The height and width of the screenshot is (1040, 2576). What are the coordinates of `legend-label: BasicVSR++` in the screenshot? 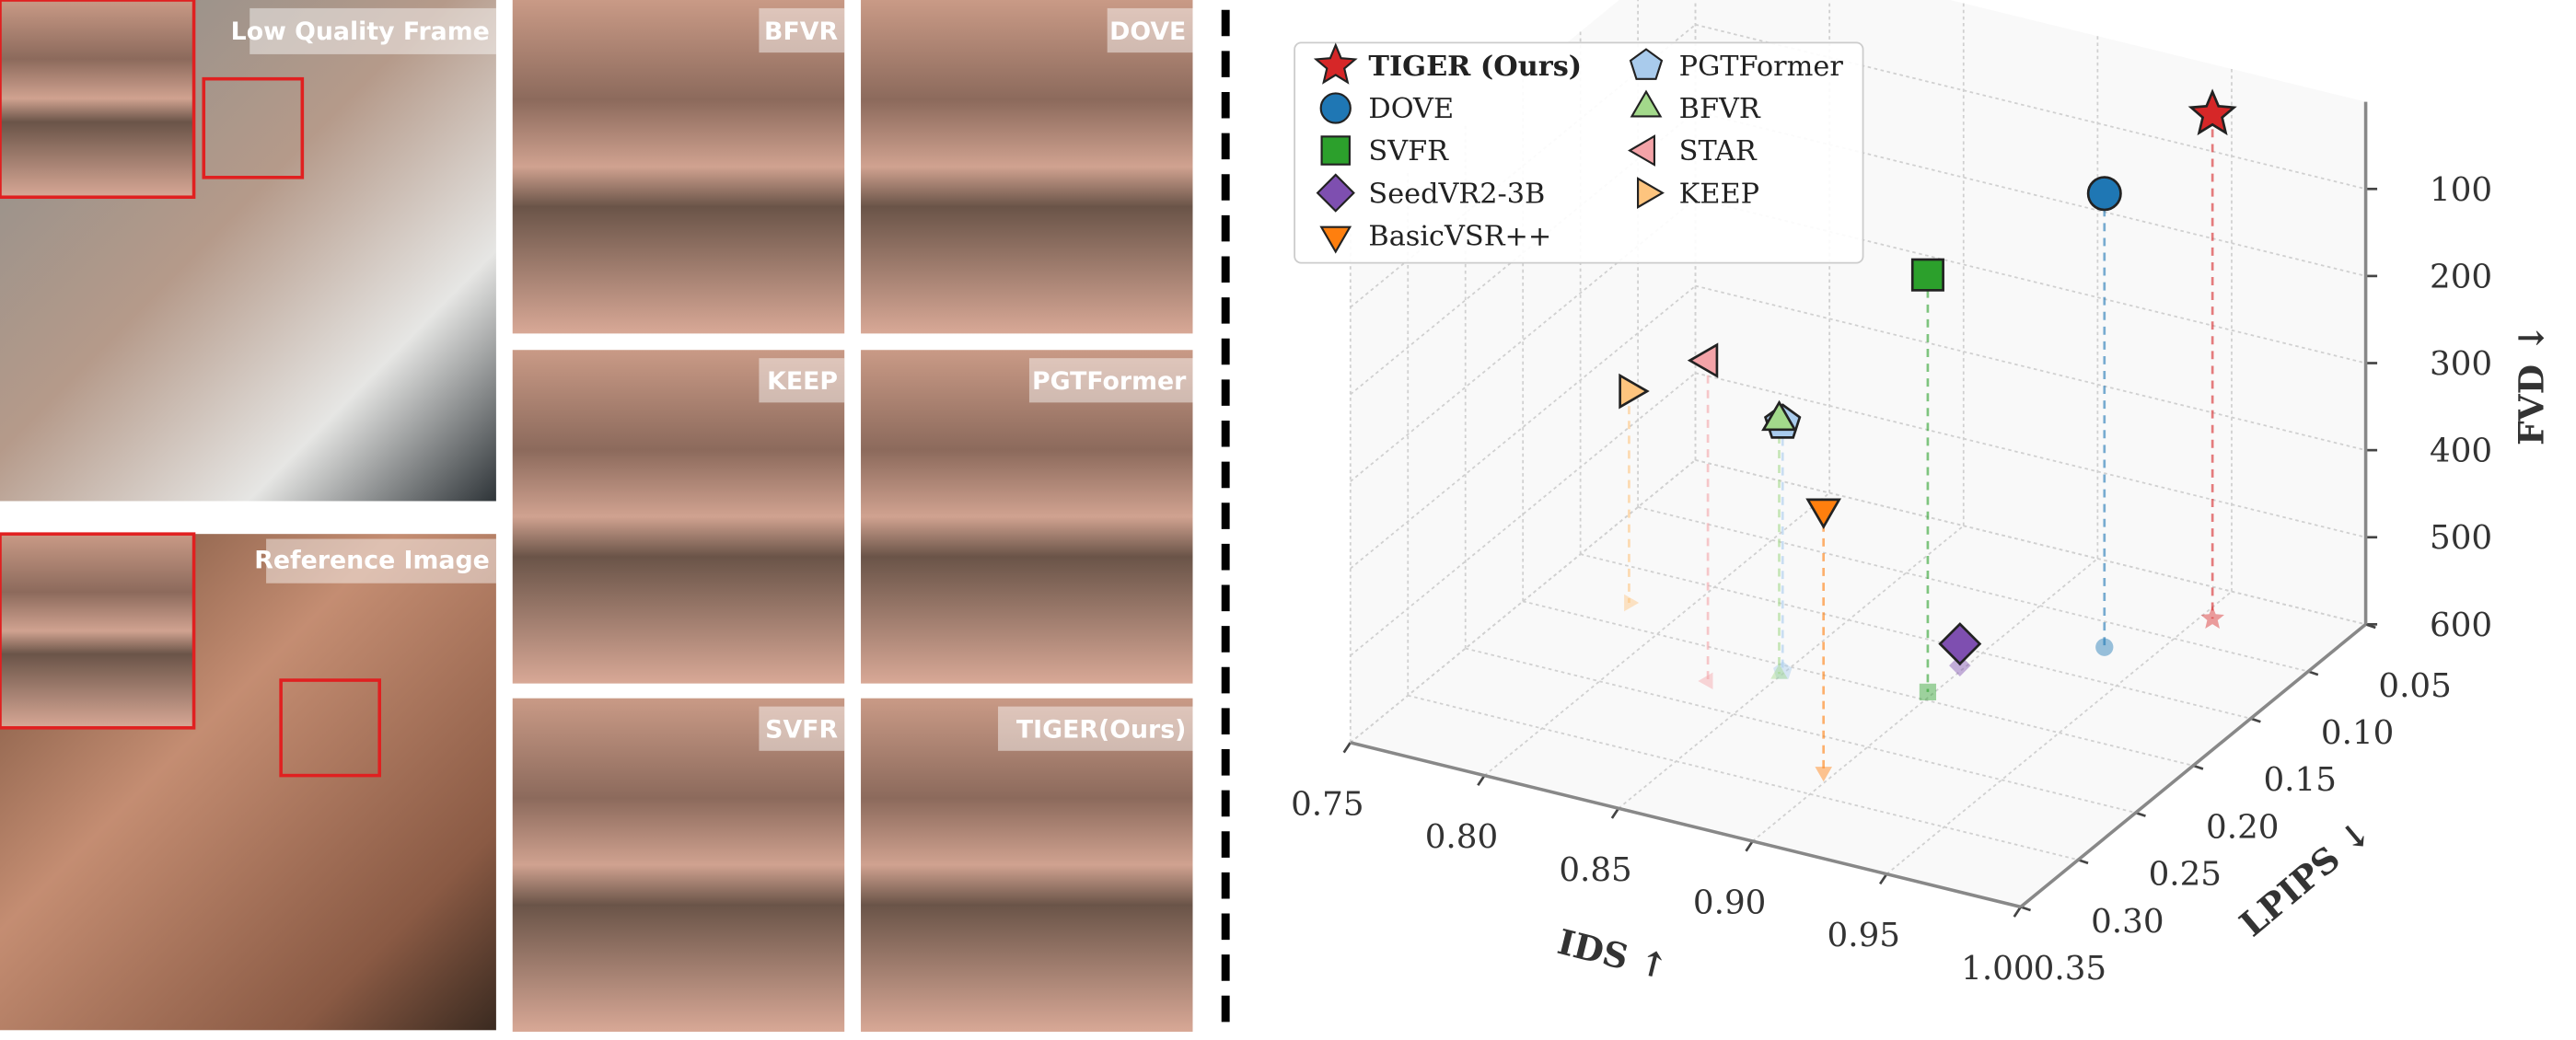 It's located at (1459, 236).